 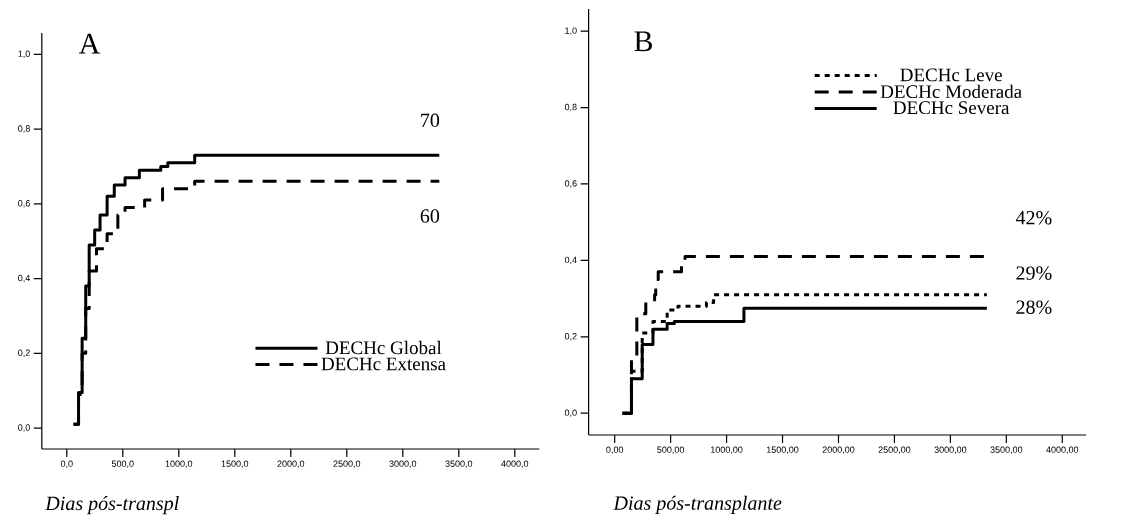 What do you see at coordinates (459, 464) in the screenshot?
I see `x-tick-label: 3500,0` at bounding box center [459, 464].